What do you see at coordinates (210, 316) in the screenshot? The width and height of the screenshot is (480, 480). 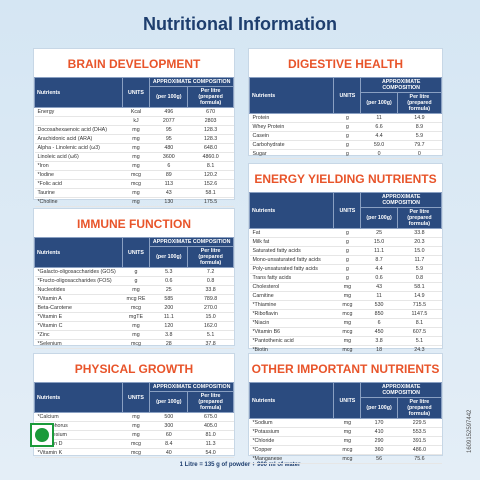 I see `per-litre: 15.0` at bounding box center [210, 316].